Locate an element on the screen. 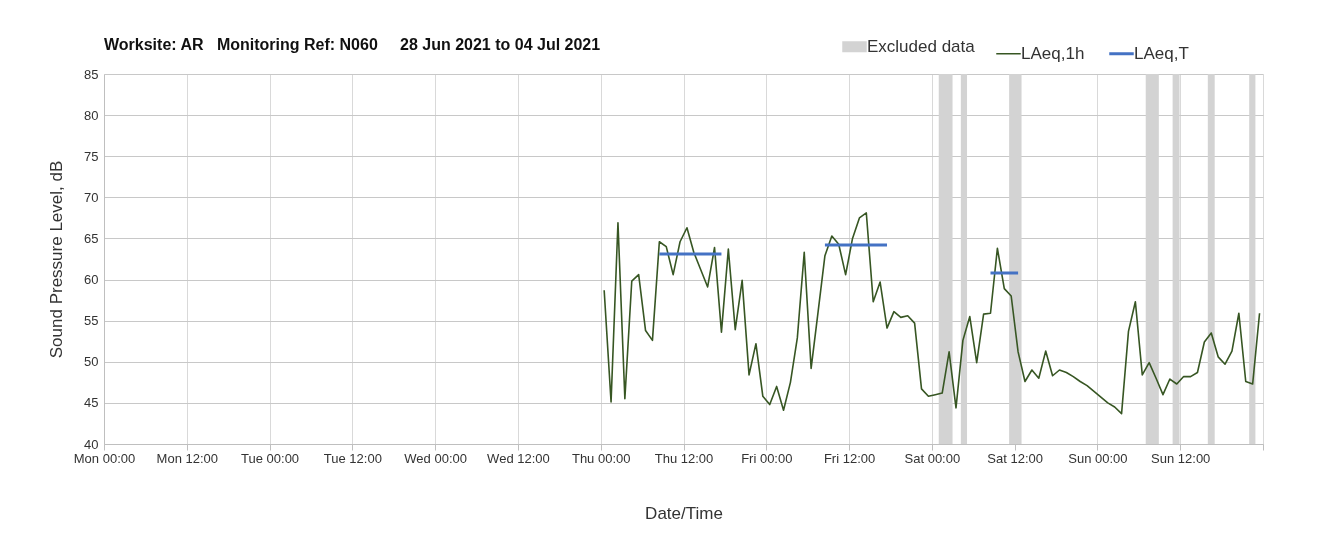 The width and height of the screenshot is (1336, 542). x-tick-label: Sat 00:00 is located at coordinates (932, 458).